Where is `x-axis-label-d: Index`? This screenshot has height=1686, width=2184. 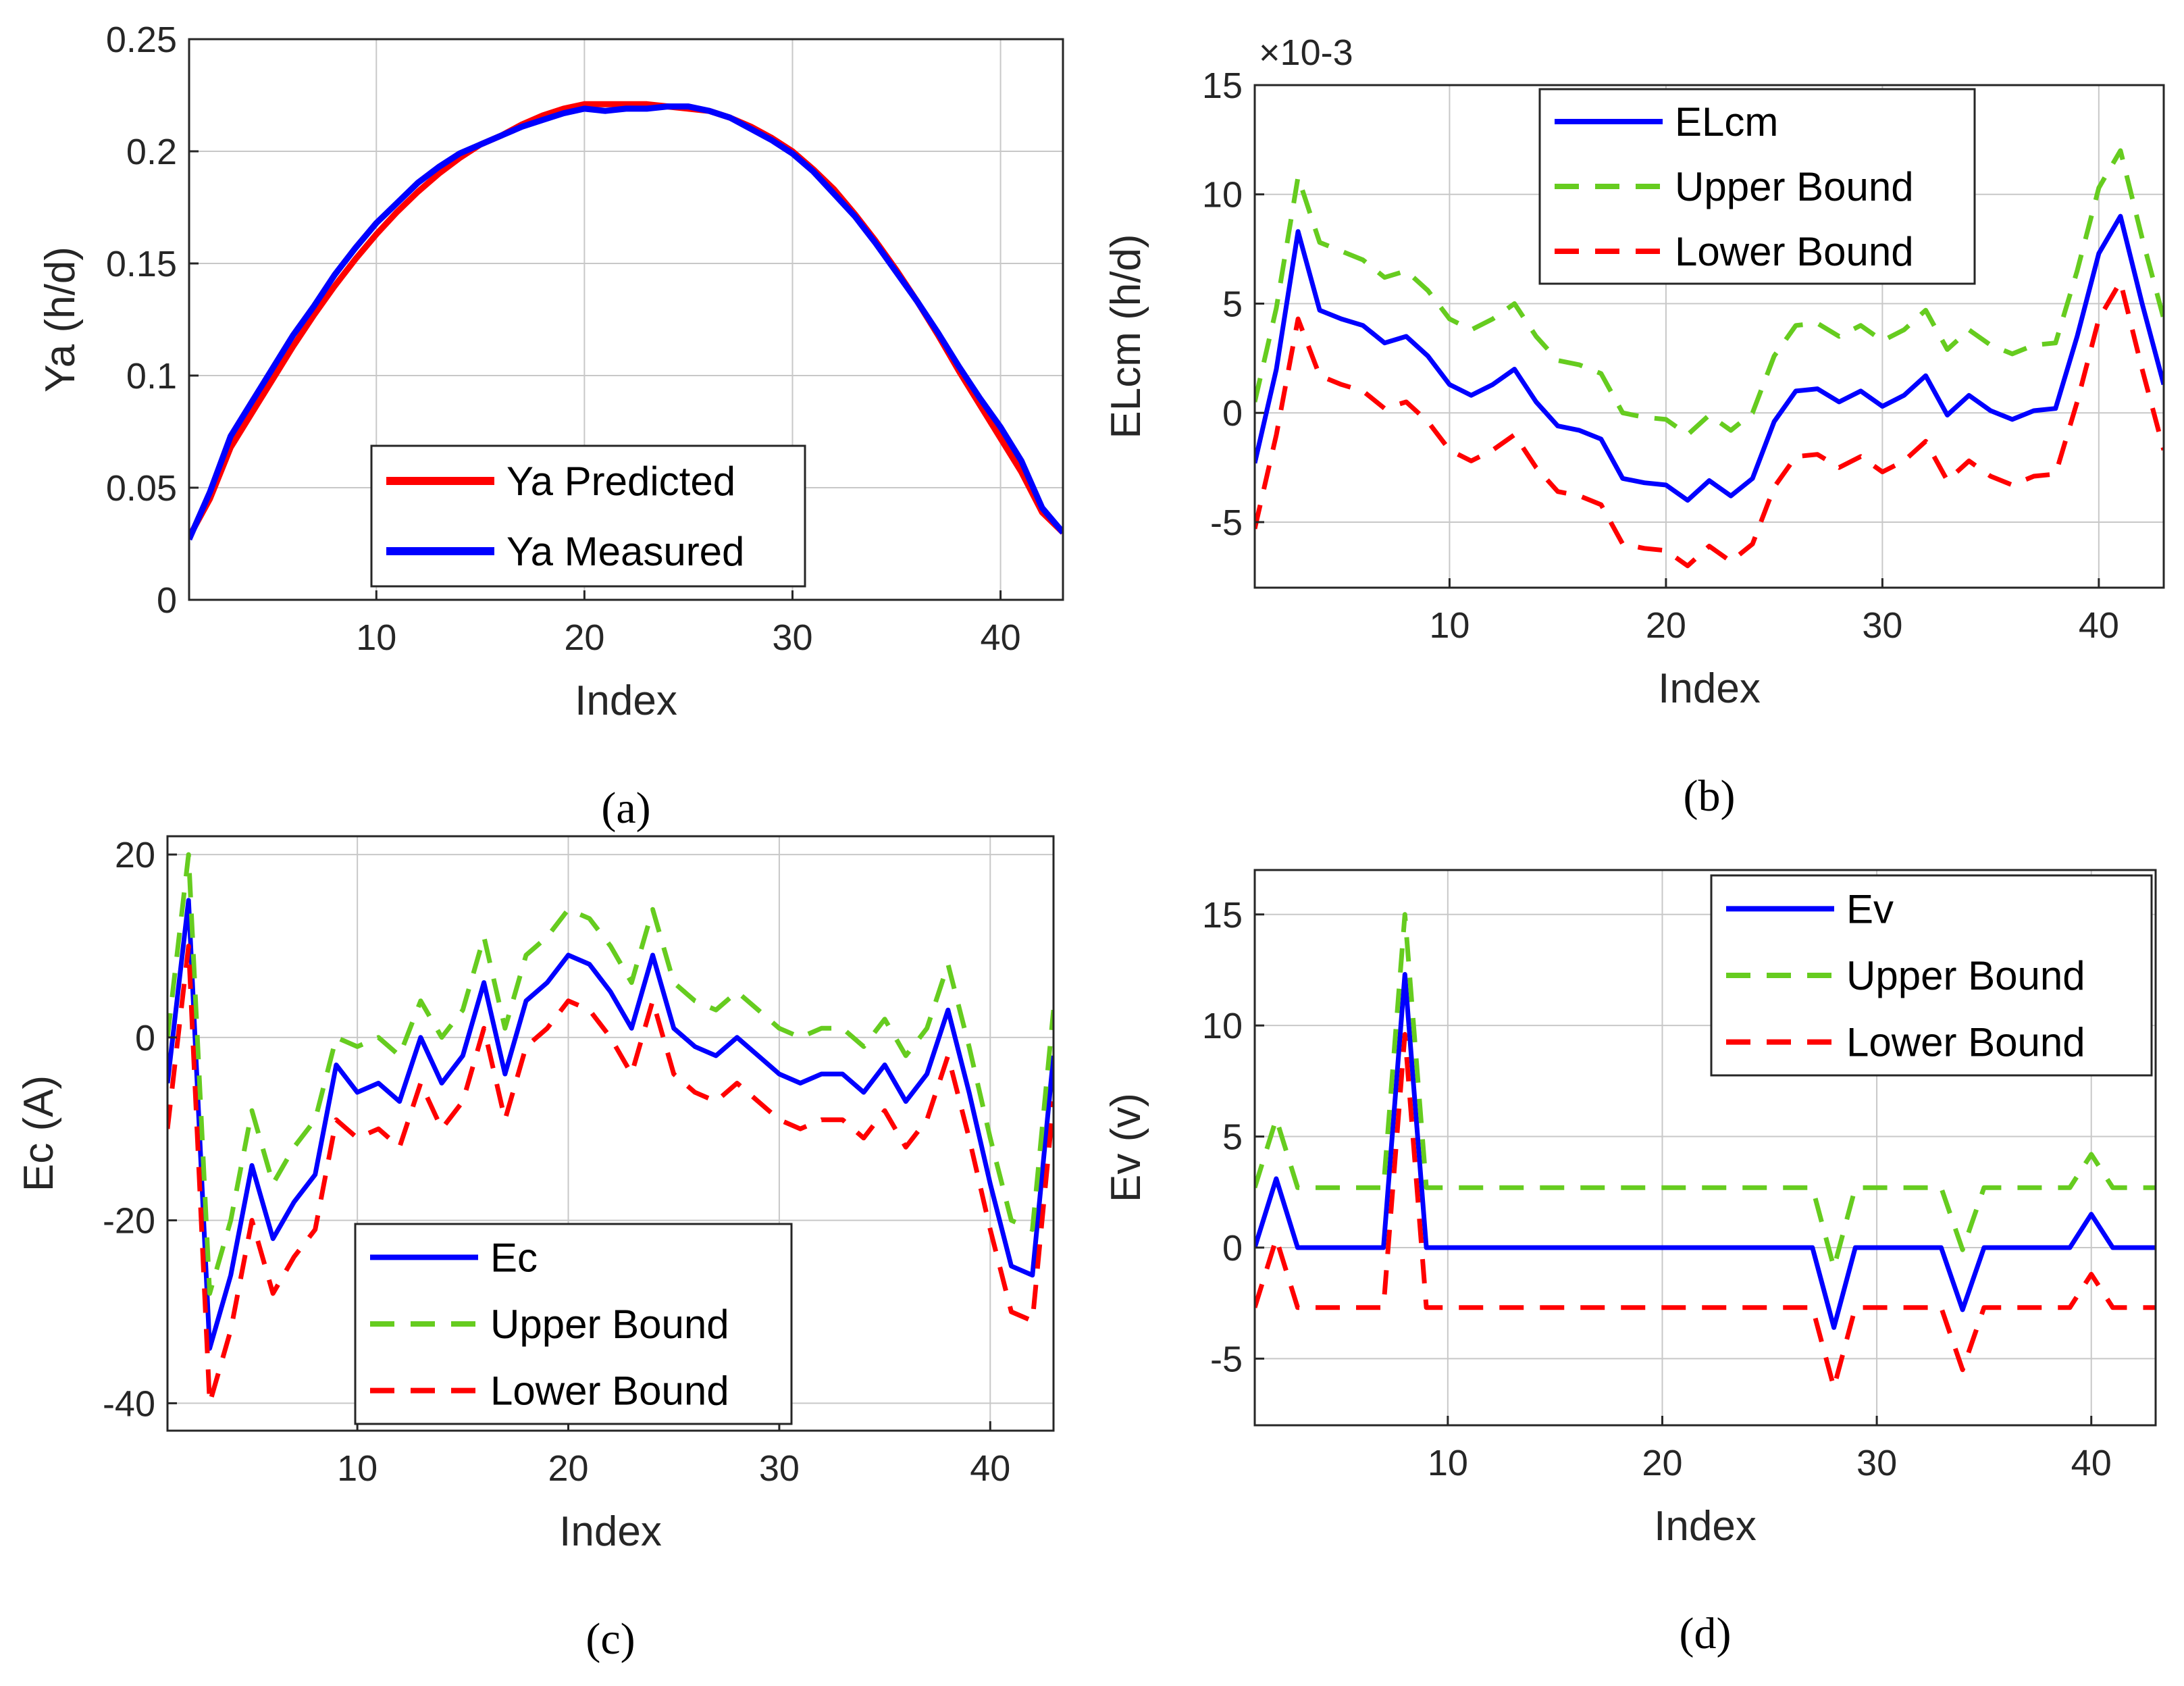 x-axis-label-d: Index is located at coordinates (1706, 1526).